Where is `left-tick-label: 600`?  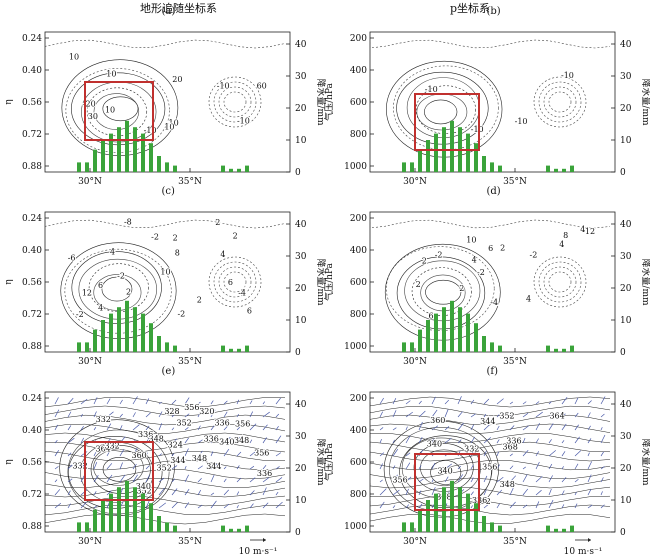 left-tick-label: 600 is located at coordinates (358, 283).